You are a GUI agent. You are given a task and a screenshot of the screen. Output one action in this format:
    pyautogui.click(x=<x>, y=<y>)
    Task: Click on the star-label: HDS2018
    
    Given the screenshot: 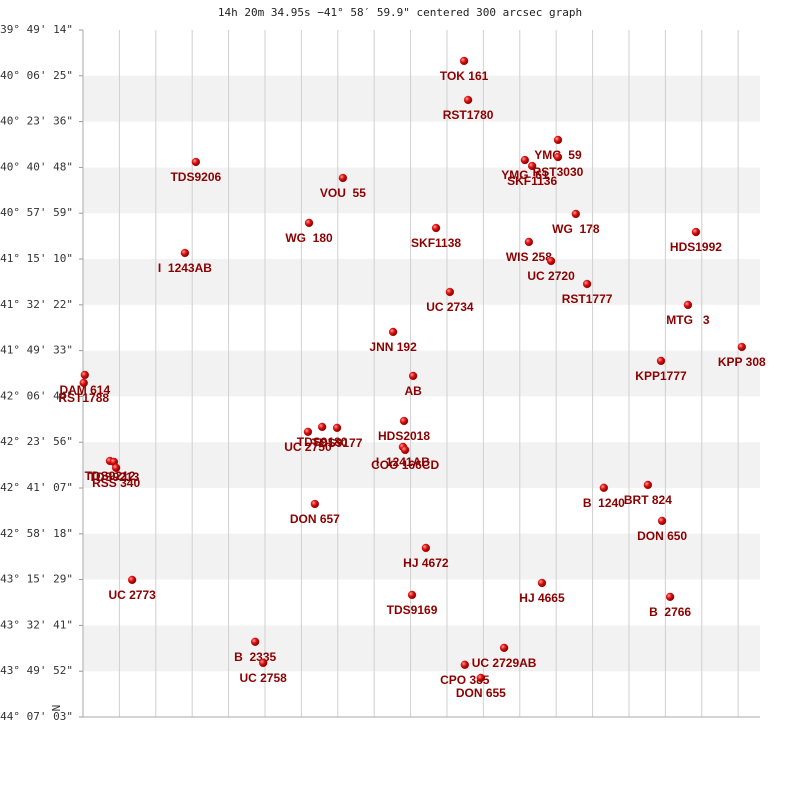 What is the action you would take?
    pyautogui.click(x=404, y=436)
    